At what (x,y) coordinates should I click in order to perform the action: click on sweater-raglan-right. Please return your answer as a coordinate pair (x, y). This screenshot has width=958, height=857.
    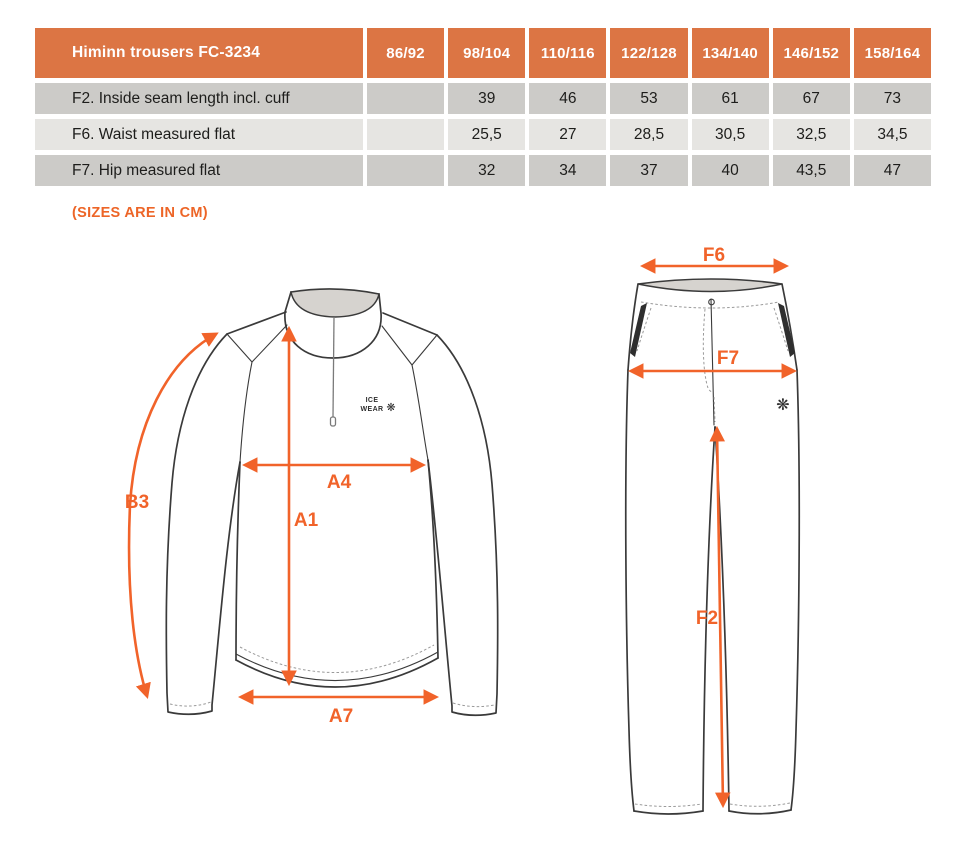
    Looking at the image, I should click on (420, 412).